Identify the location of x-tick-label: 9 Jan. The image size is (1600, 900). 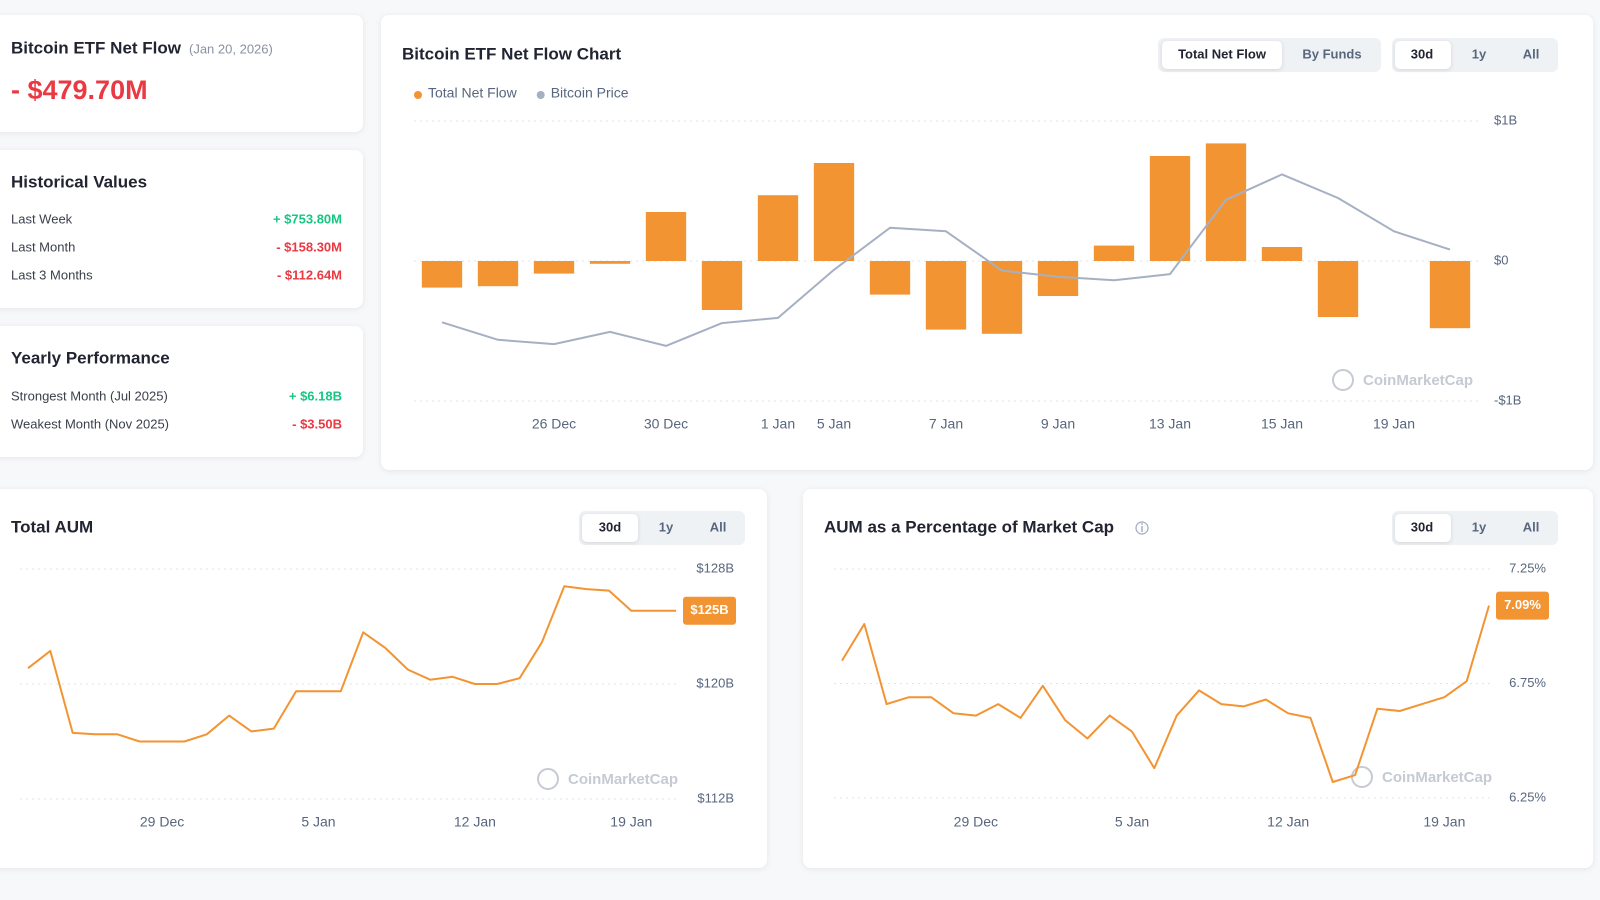
(1058, 424).